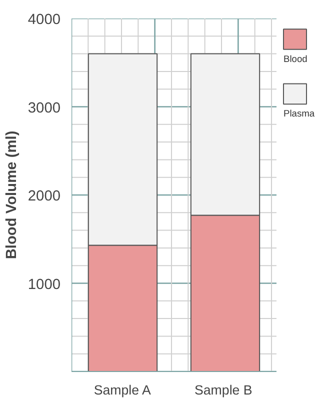  What do you see at coordinates (44, 284) in the screenshot?
I see `y-tick-label: 1000` at bounding box center [44, 284].